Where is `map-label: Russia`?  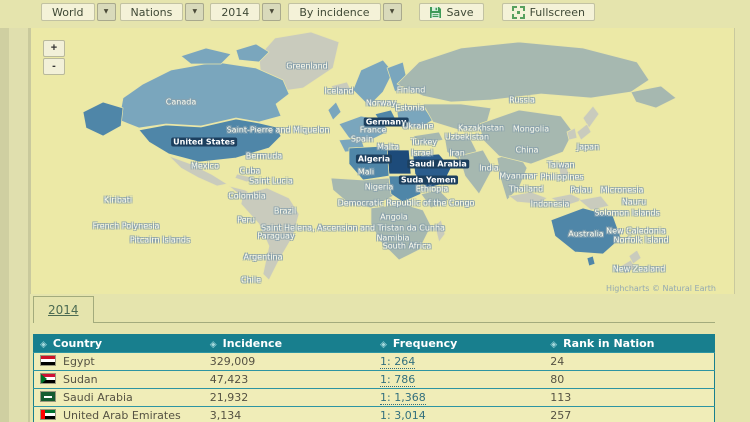 map-label: Russia is located at coordinates (522, 100).